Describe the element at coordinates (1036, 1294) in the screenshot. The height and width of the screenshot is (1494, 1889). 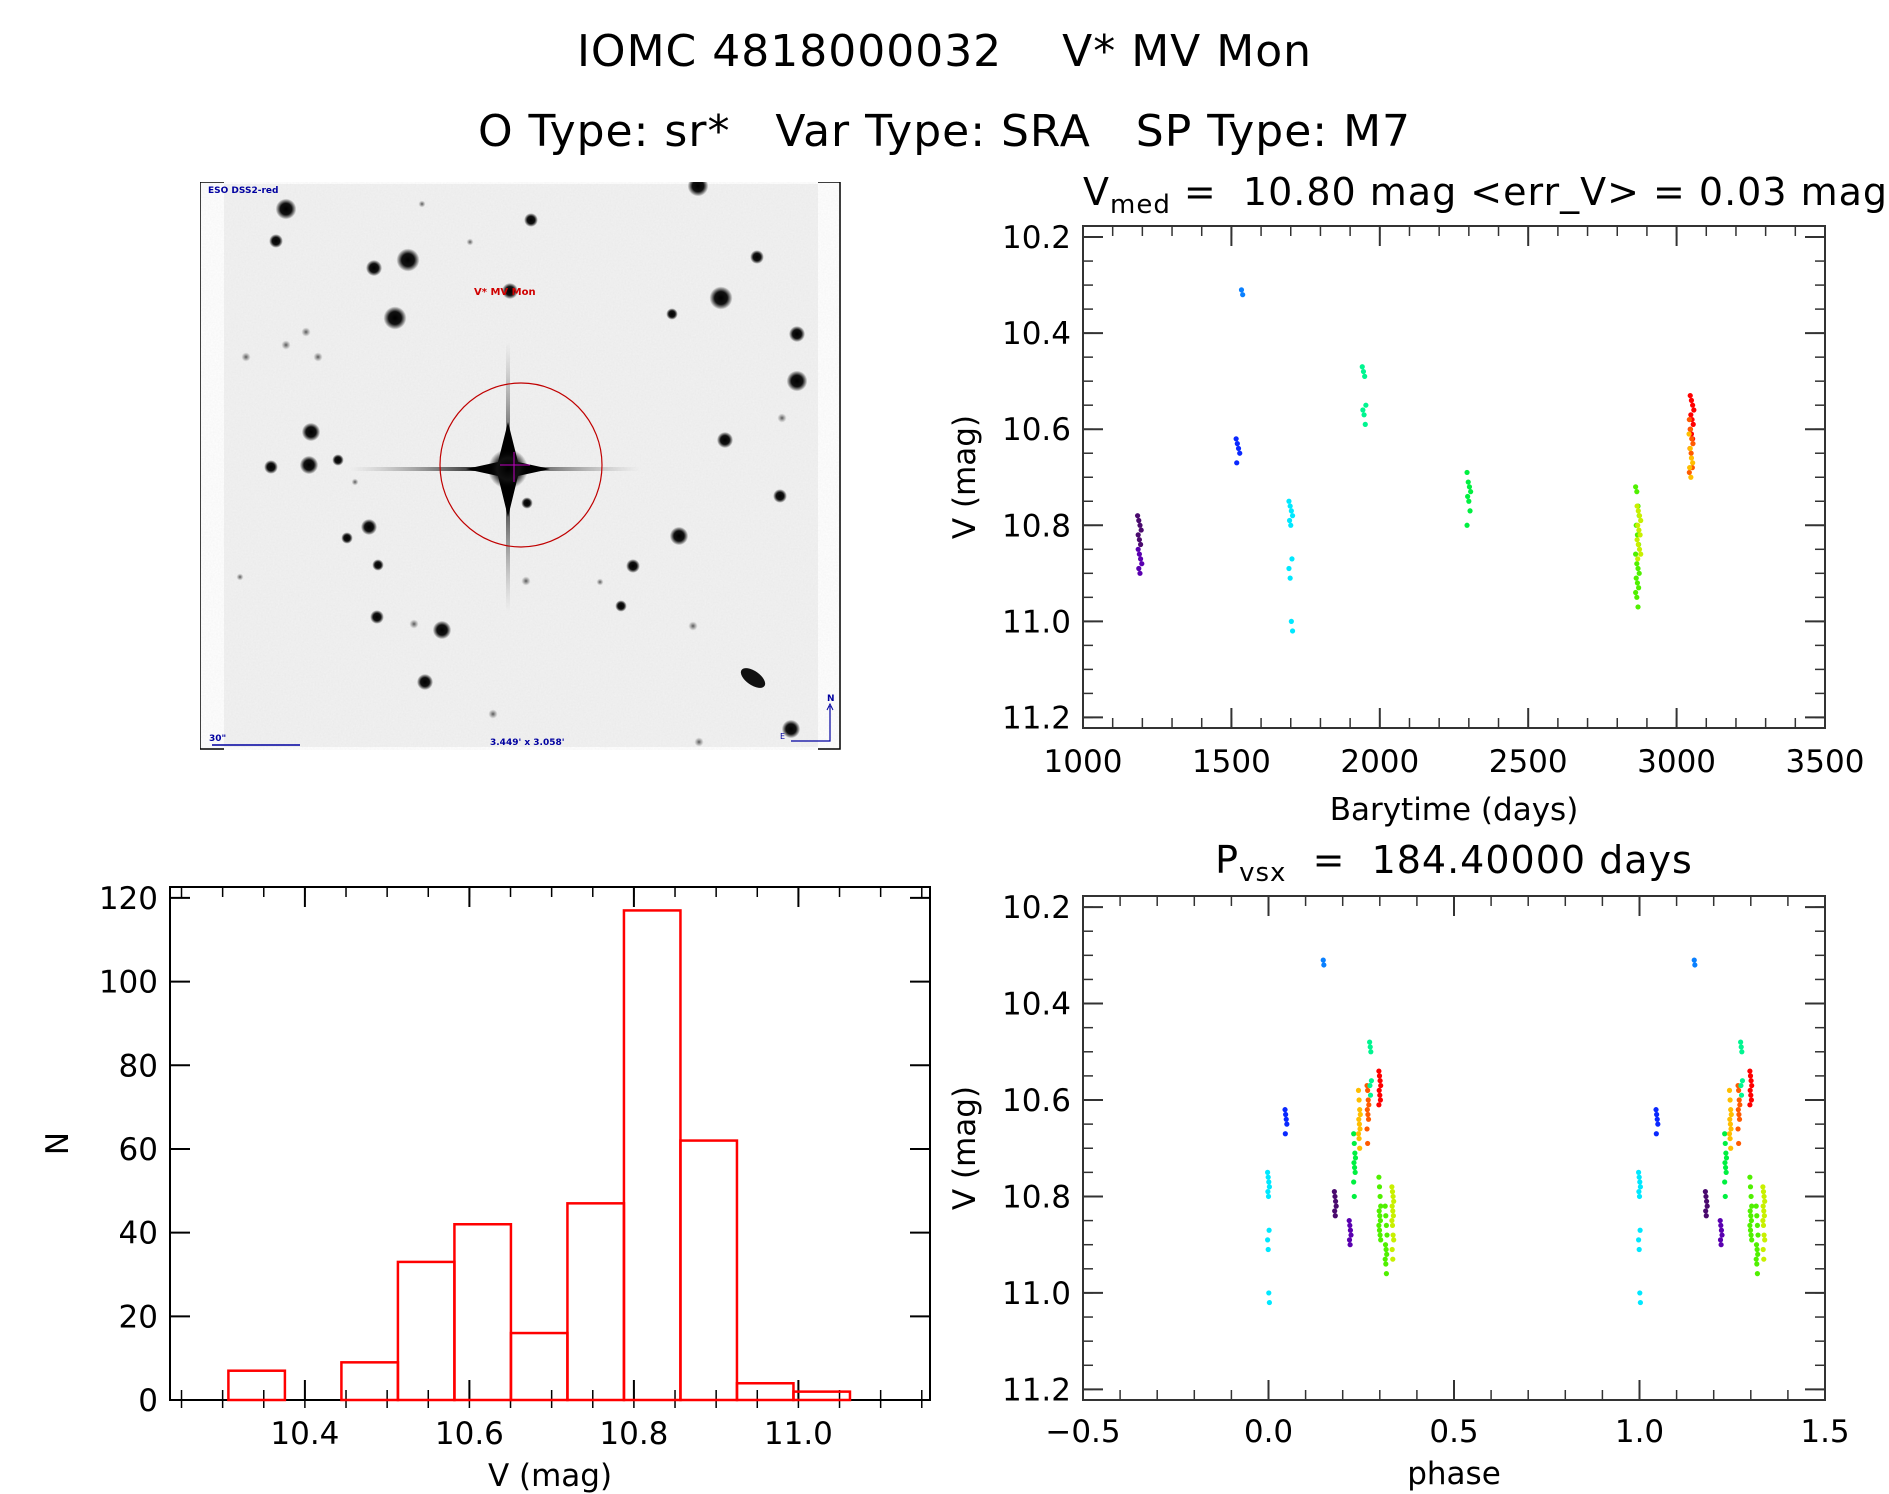
I see `y-tick-label: 11.0` at that location.